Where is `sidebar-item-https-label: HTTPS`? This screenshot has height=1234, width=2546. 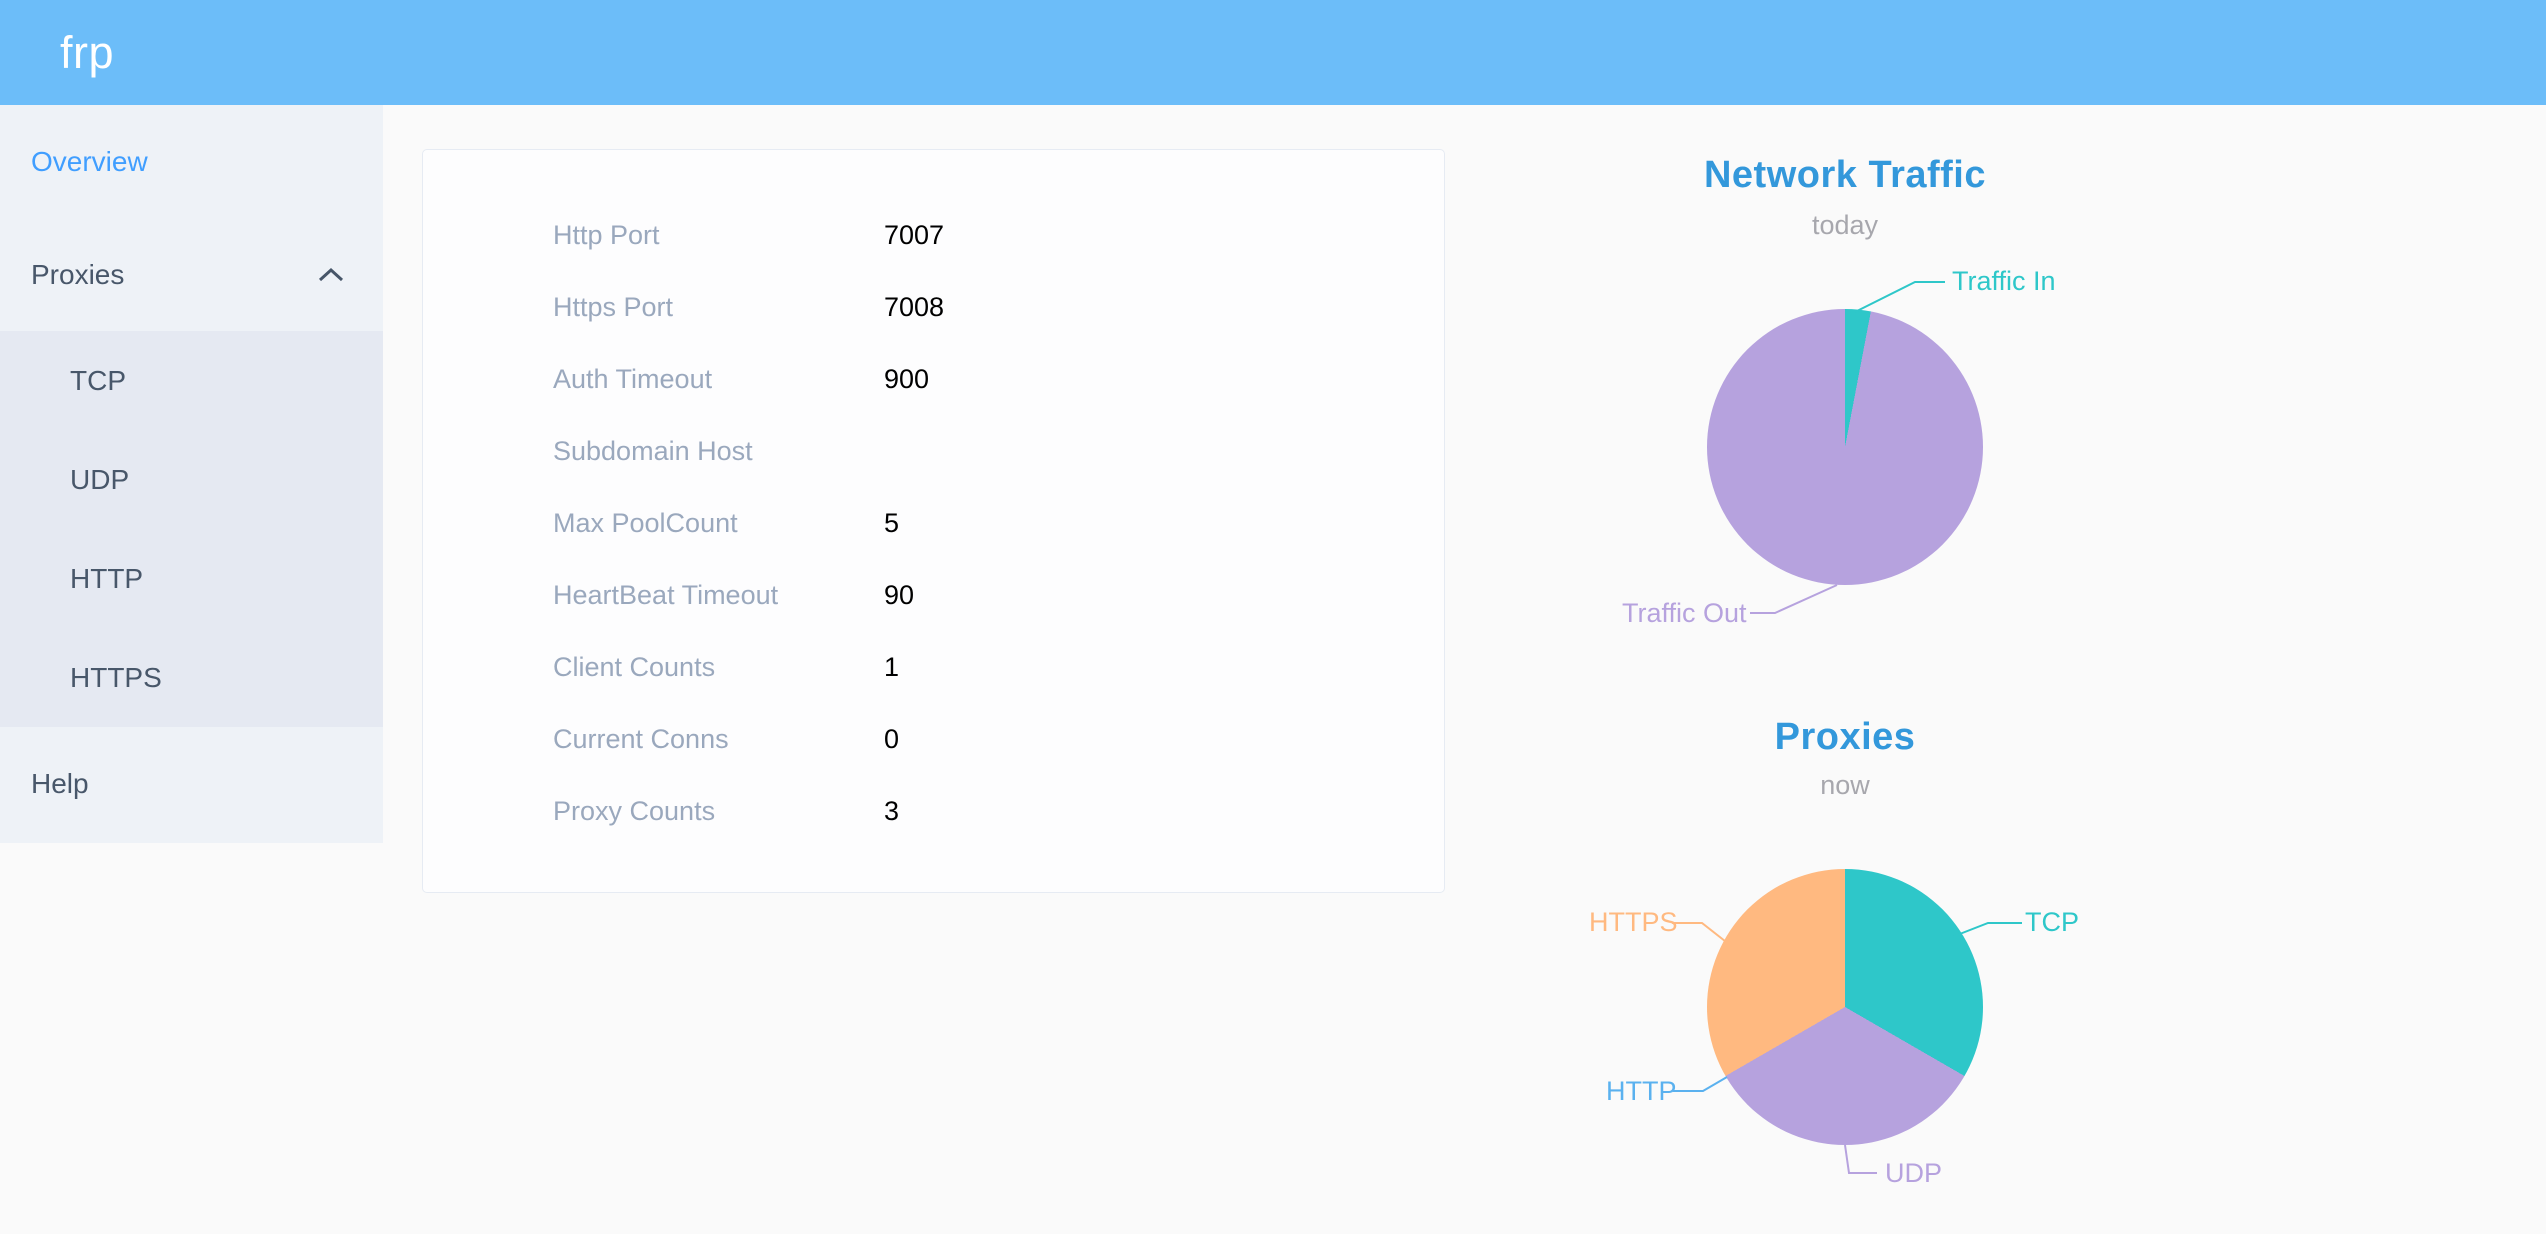 sidebar-item-https-label: HTTPS is located at coordinates (116, 677).